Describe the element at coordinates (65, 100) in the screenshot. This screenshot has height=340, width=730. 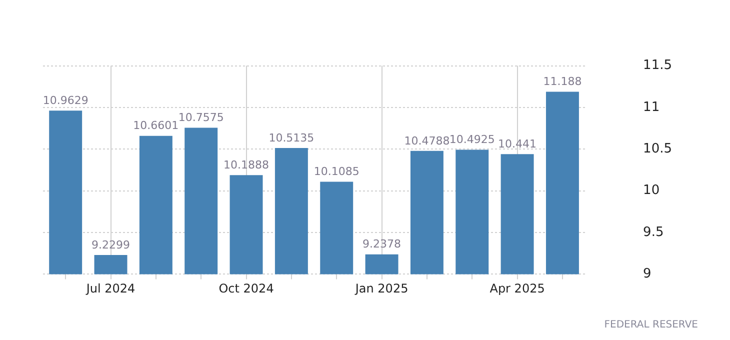
I see `data-label: 10.9629` at that location.